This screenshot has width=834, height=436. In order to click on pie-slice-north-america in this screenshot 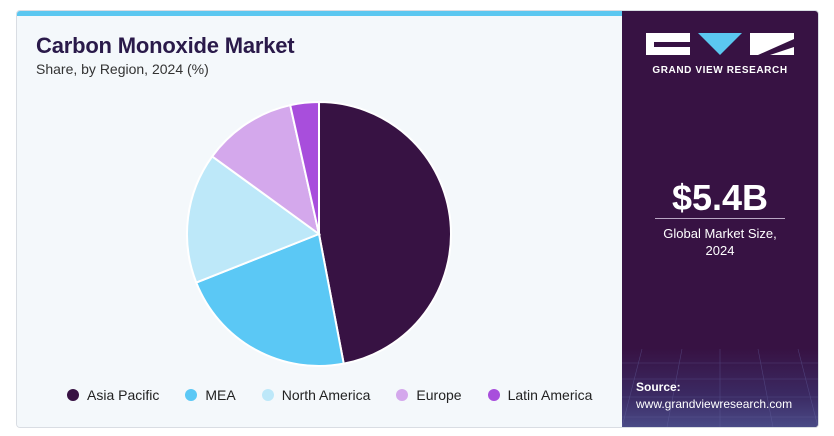, I will do `click(254, 219)`.